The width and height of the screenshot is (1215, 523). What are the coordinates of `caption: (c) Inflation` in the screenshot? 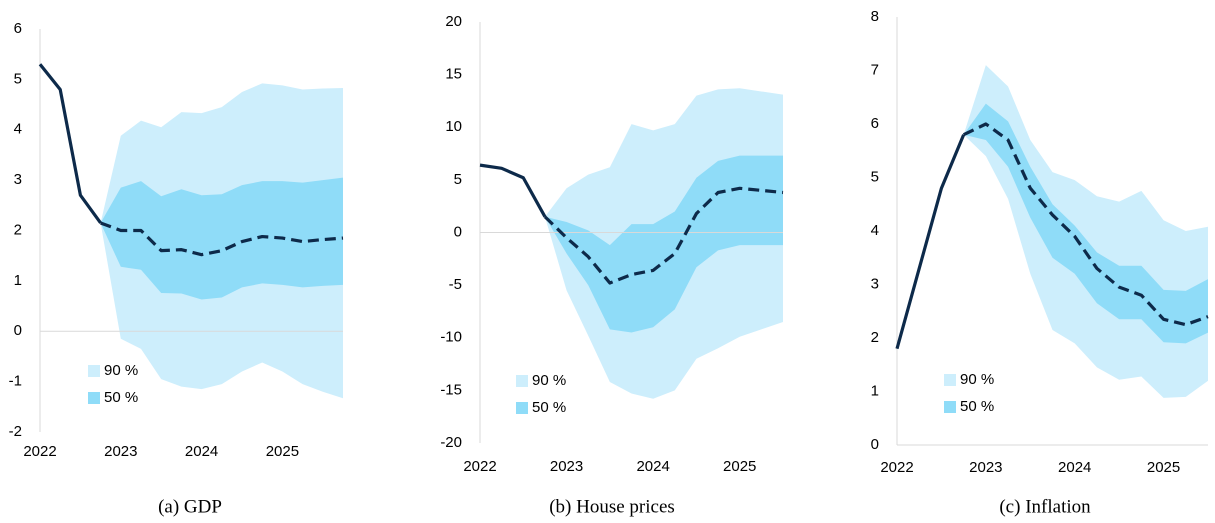 It's located at (1045, 506).